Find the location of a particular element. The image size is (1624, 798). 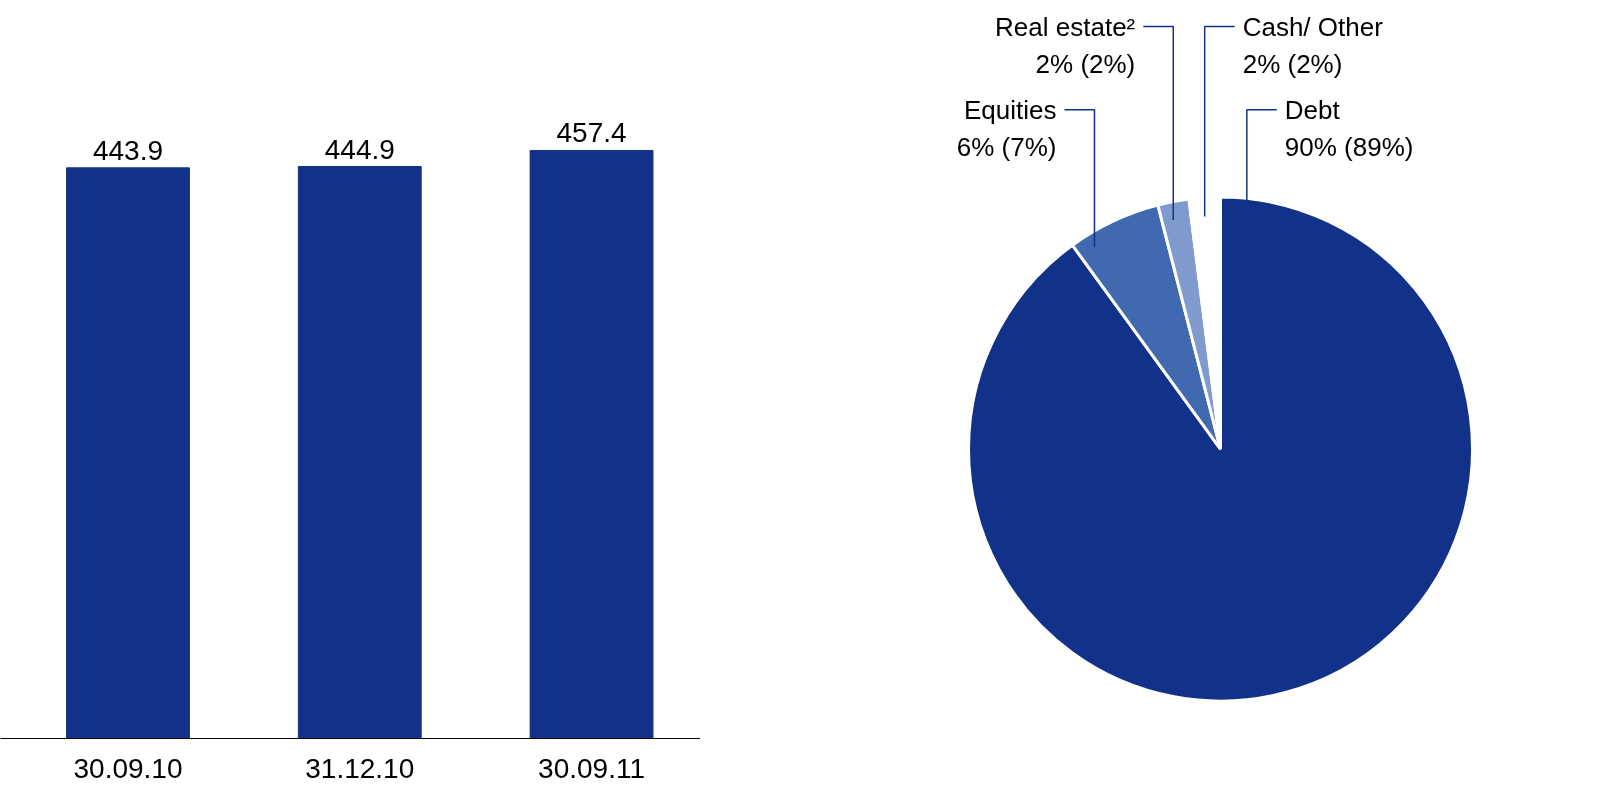

x-tick-label: 31.12.10 is located at coordinates (360, 768).